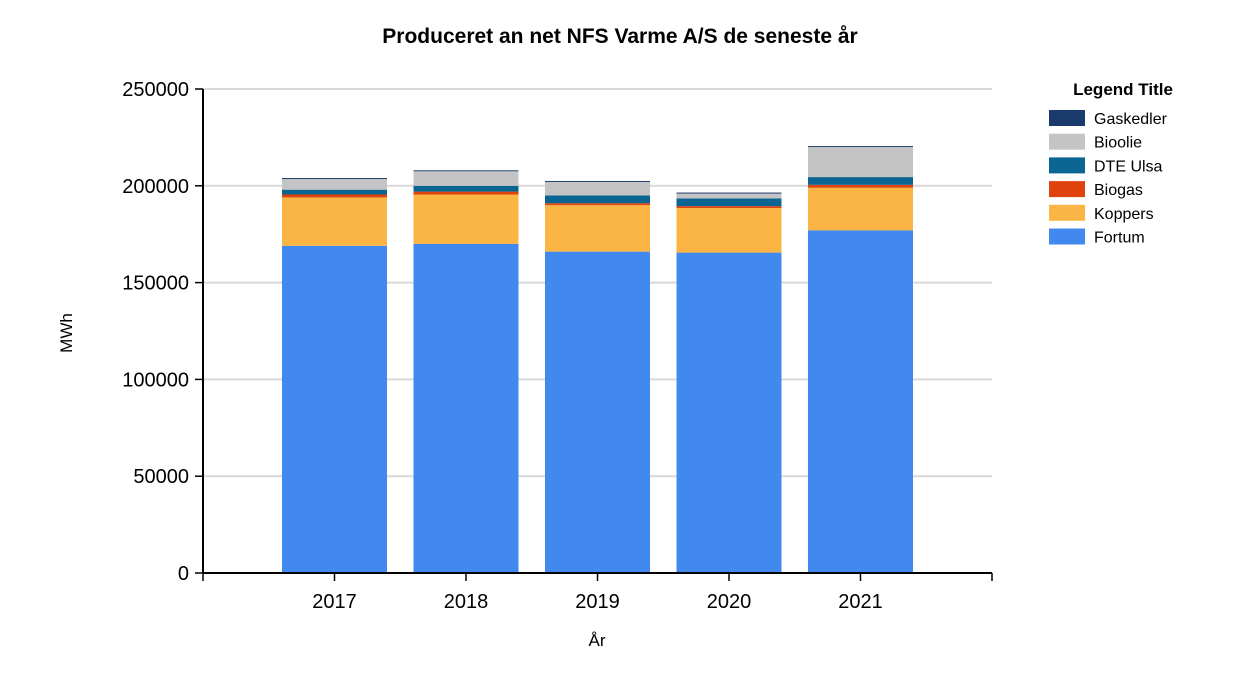 This screenshot has width=1240, height=681. I want to click on y-tick-label: 250000, so click(155, 90).